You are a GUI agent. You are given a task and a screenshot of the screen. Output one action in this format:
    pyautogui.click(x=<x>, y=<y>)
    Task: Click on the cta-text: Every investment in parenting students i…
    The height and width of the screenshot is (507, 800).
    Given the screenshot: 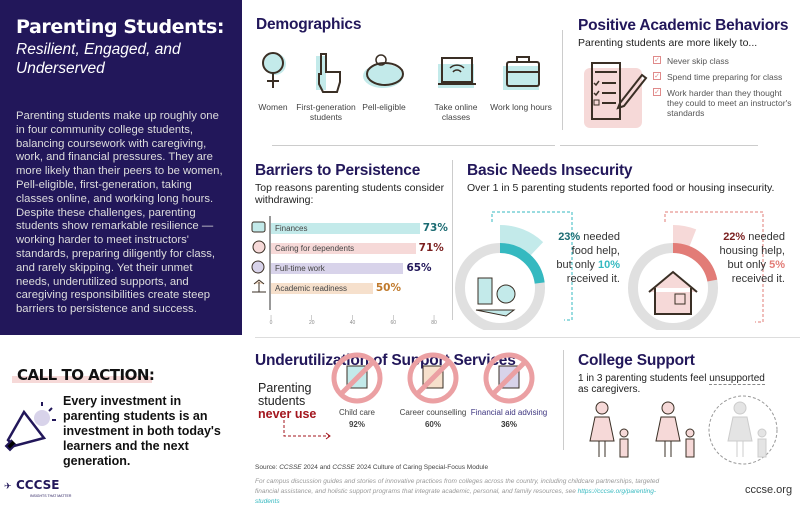 What is the action you would take?
    pyautogui.click(x=142, y=431)
    